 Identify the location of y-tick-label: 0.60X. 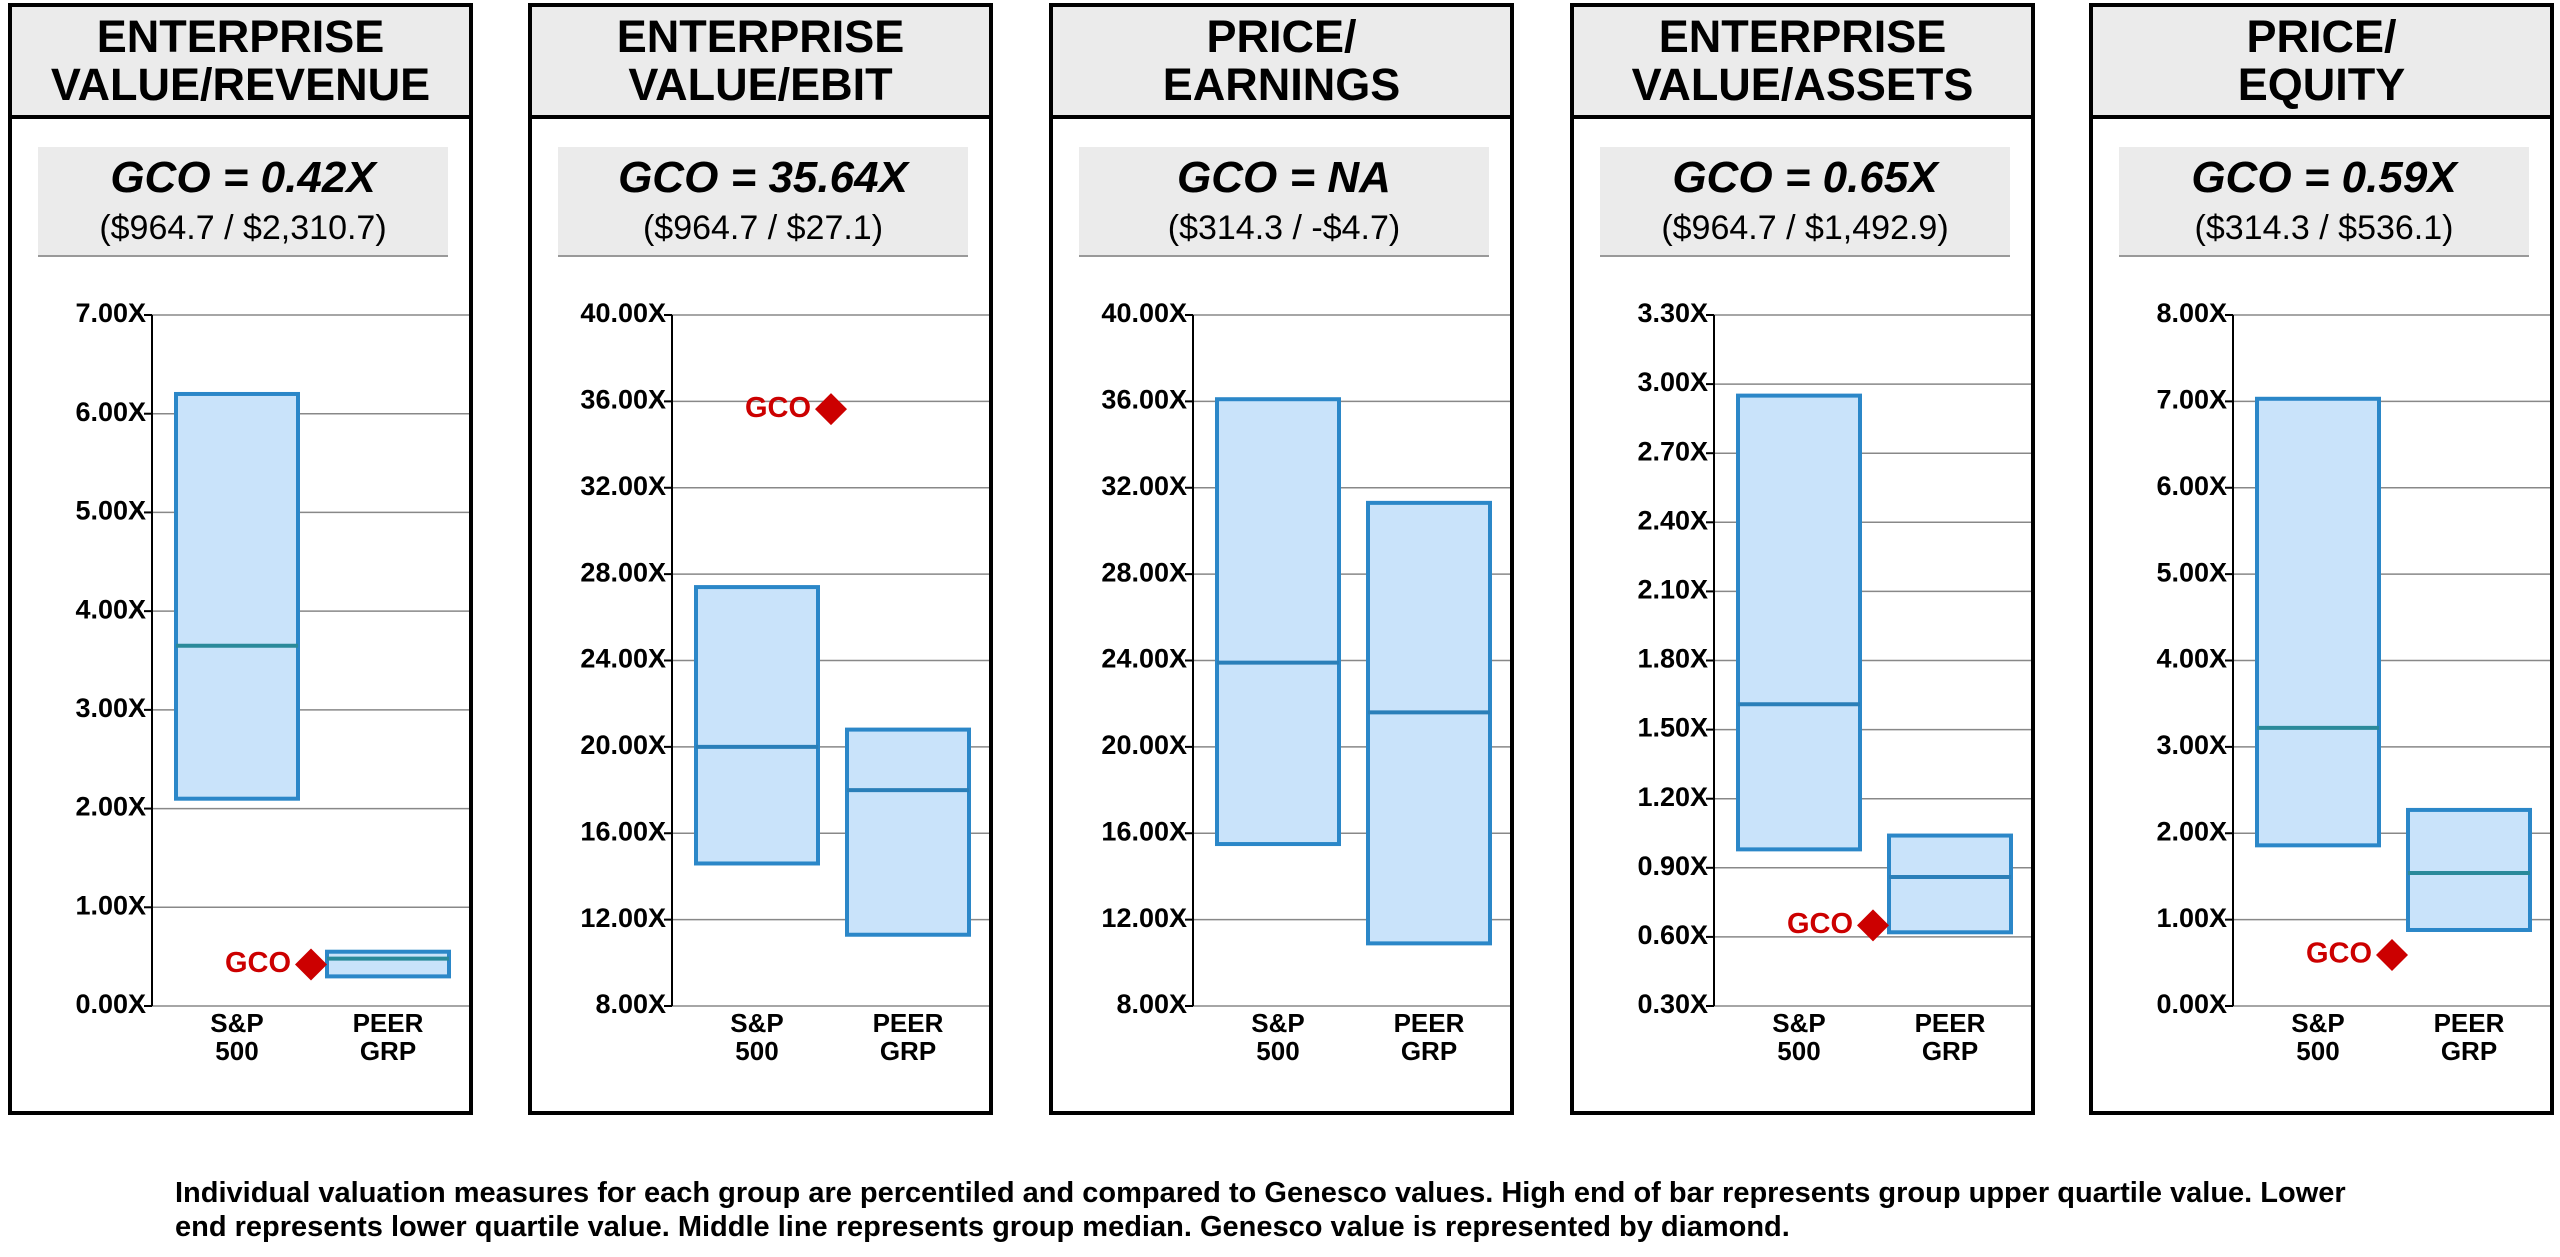
(1672, 935).